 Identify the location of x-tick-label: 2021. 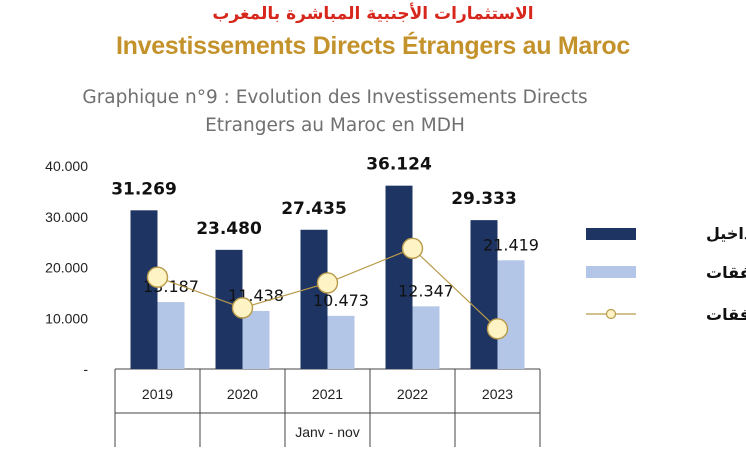
(327, 394).